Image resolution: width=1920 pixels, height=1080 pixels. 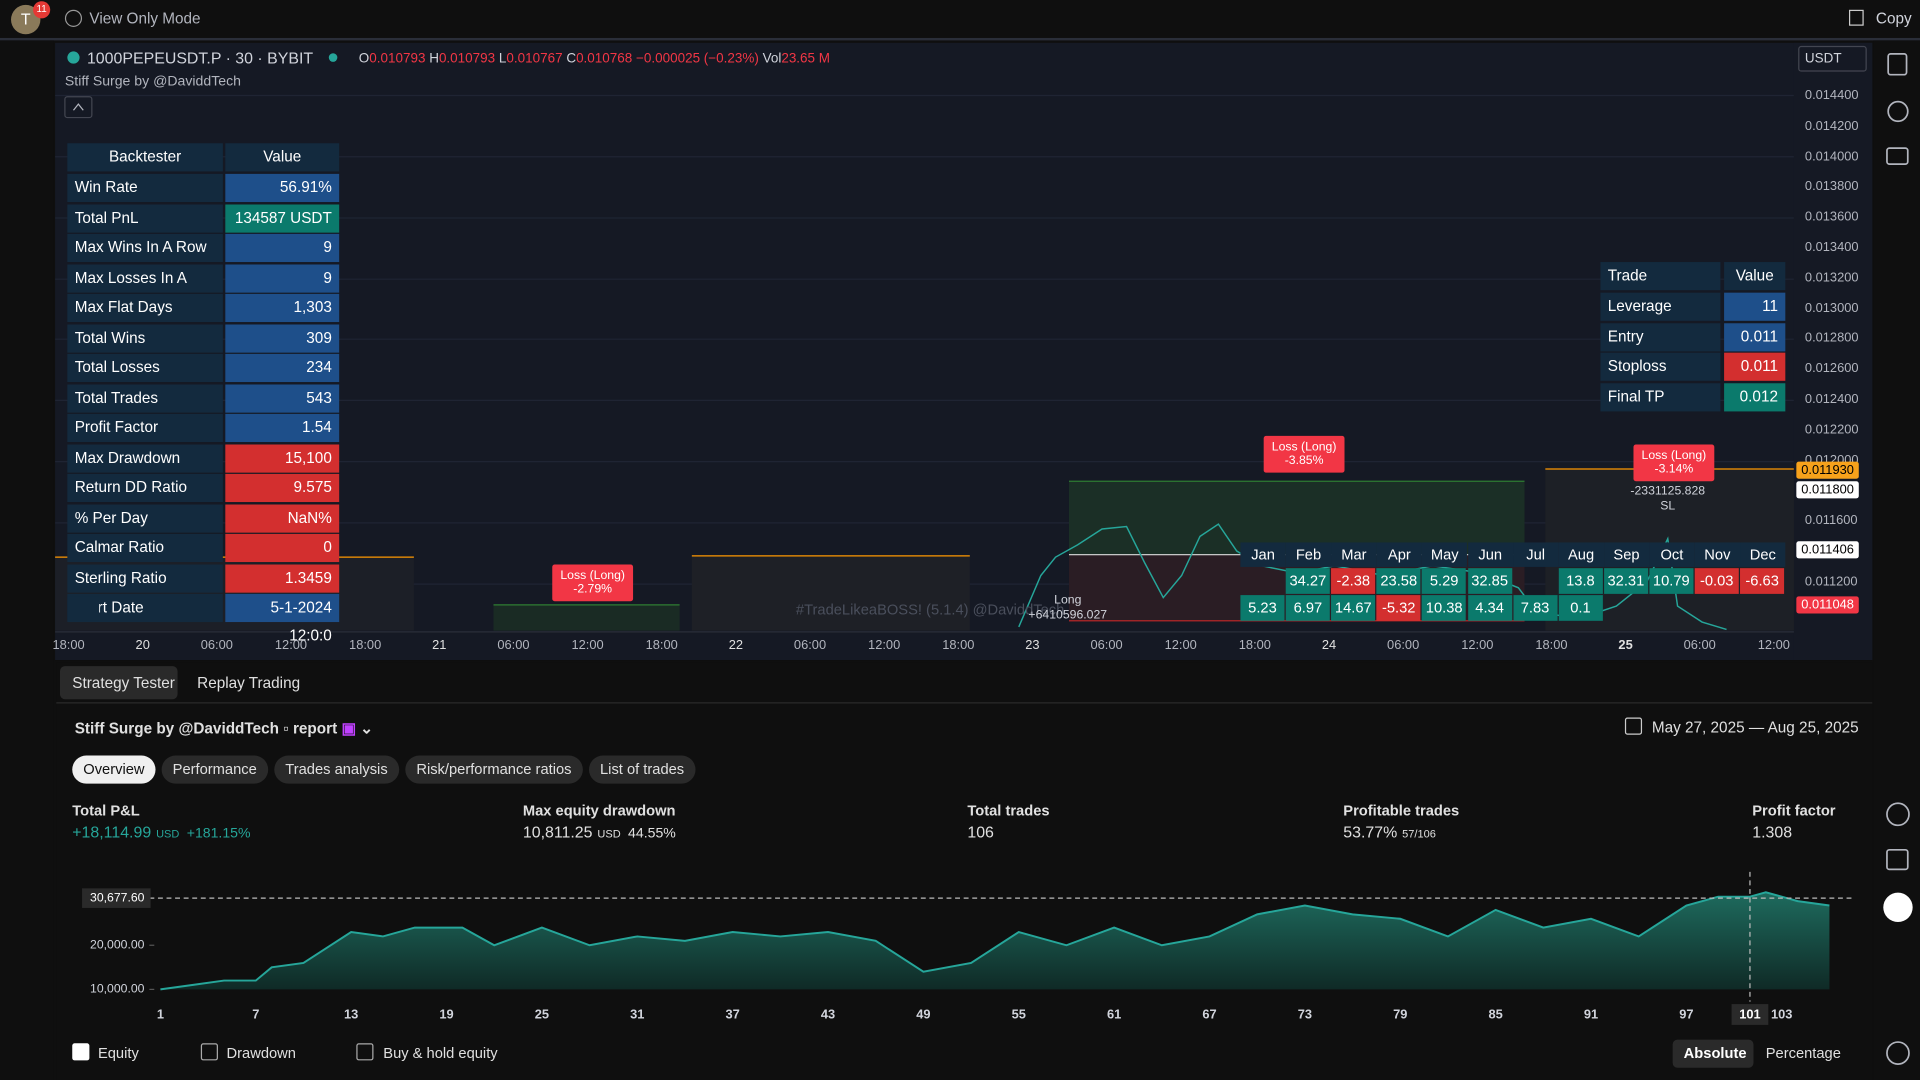 What do you see at coordinates (652, 834) in the screenshot?
I see `metric-extra: 44.55%` at bounding box center [652, 834].